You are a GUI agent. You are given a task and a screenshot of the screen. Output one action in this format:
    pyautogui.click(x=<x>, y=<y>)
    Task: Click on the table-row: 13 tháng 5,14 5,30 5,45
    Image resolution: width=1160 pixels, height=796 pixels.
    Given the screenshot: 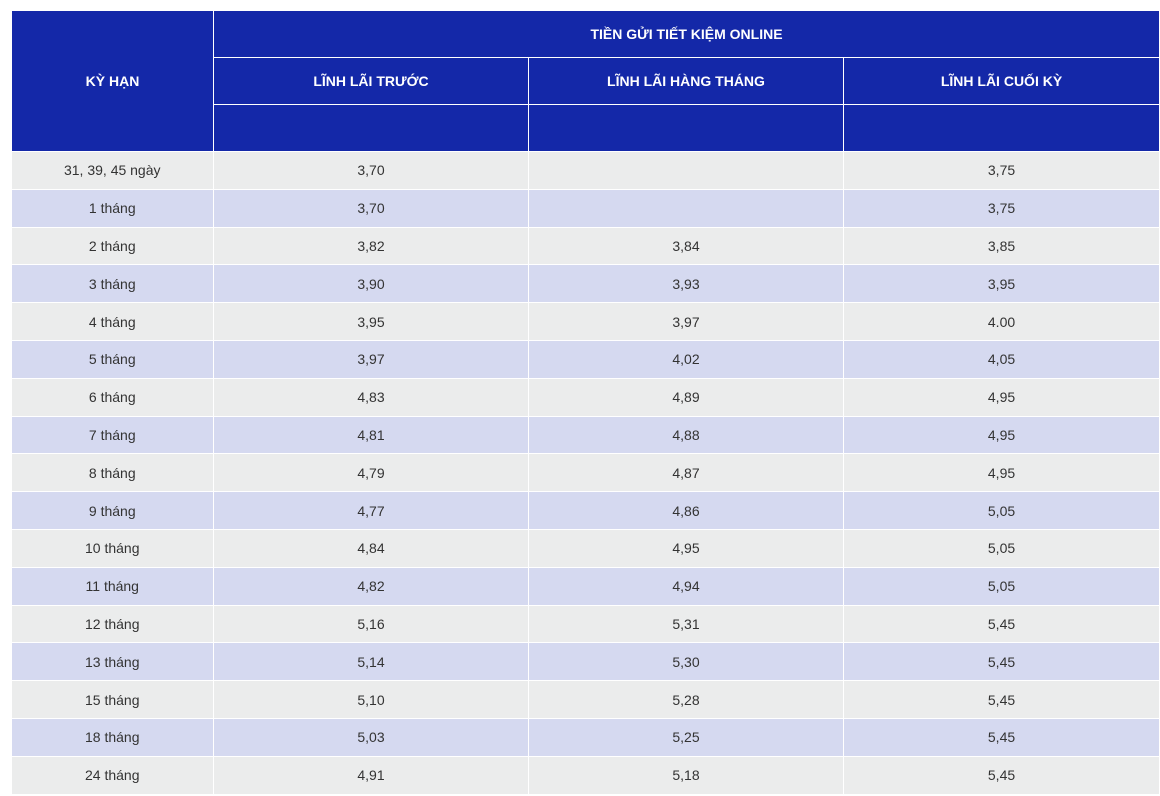 What is the action you would take?
    pyautogui.click(x=585, y=662)
    